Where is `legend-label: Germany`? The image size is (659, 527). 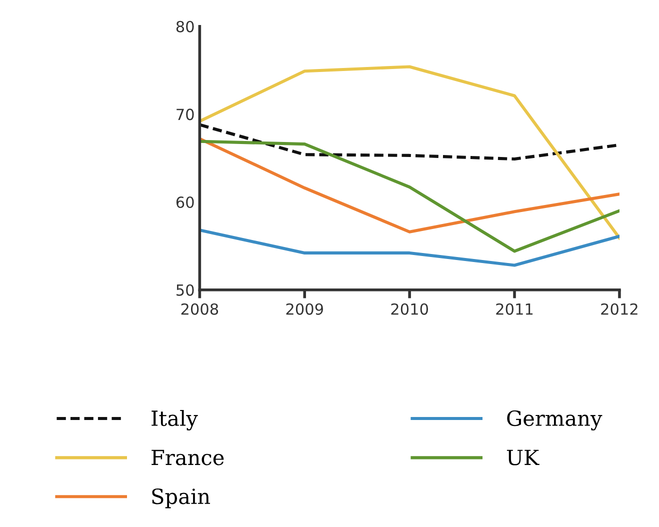
legend-label: Germany is located at coordinates (554, 420).